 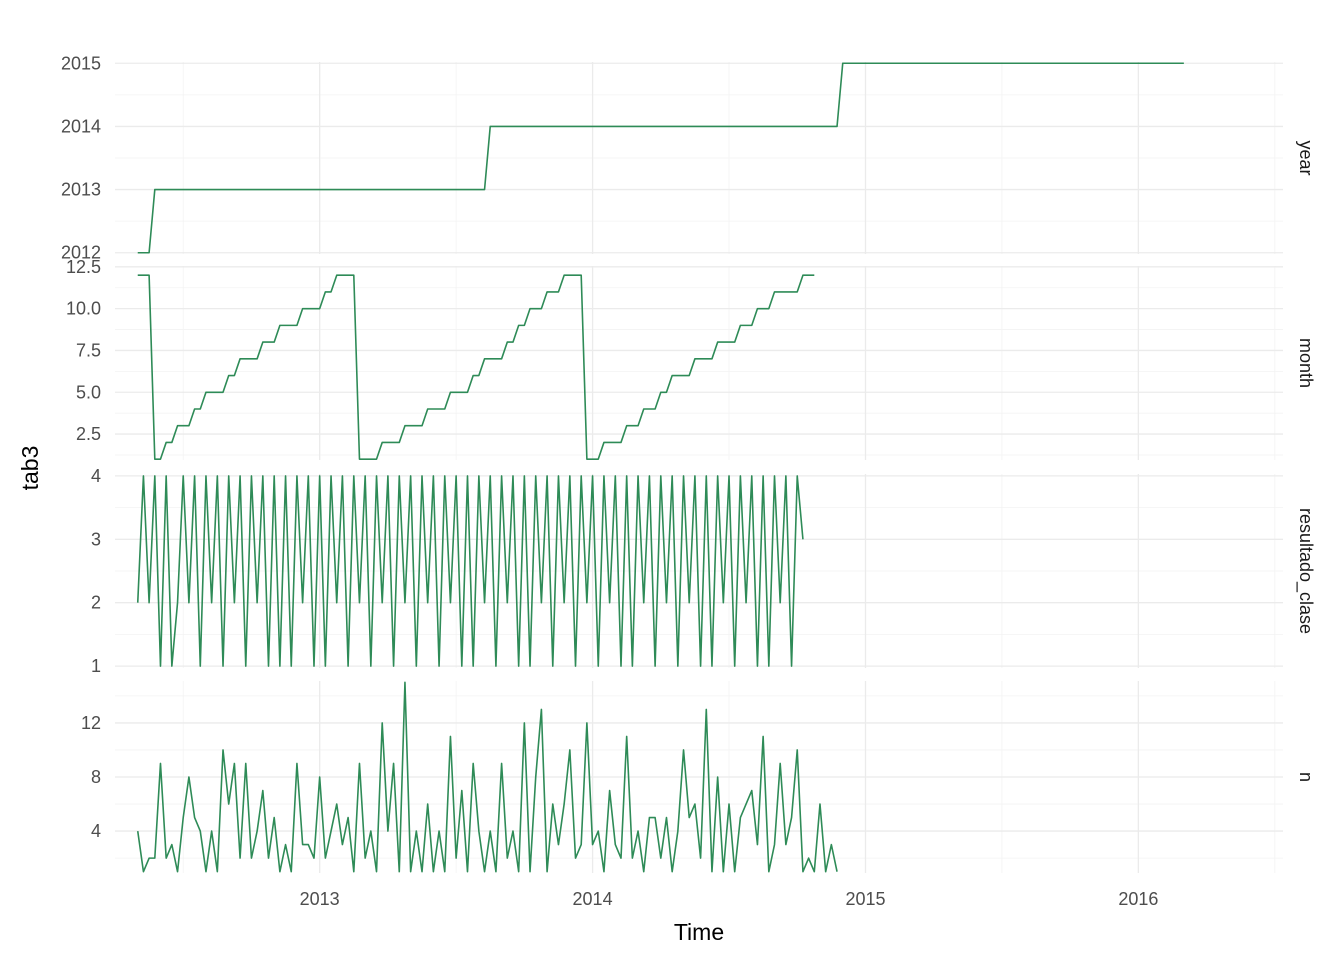 I want to click on x-tick-label: 2014, so click(x=593, y=899).